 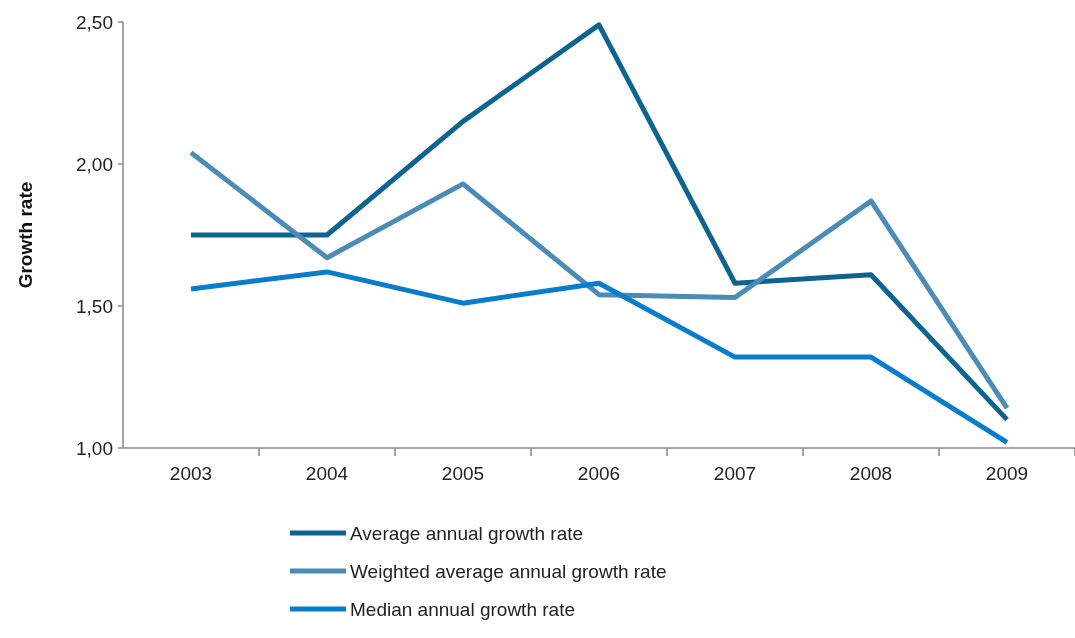 What do you see at coordinates (327, 473) in the screenshot?
I see `x-tick-label: 2004` at bounding box center [327, 473].